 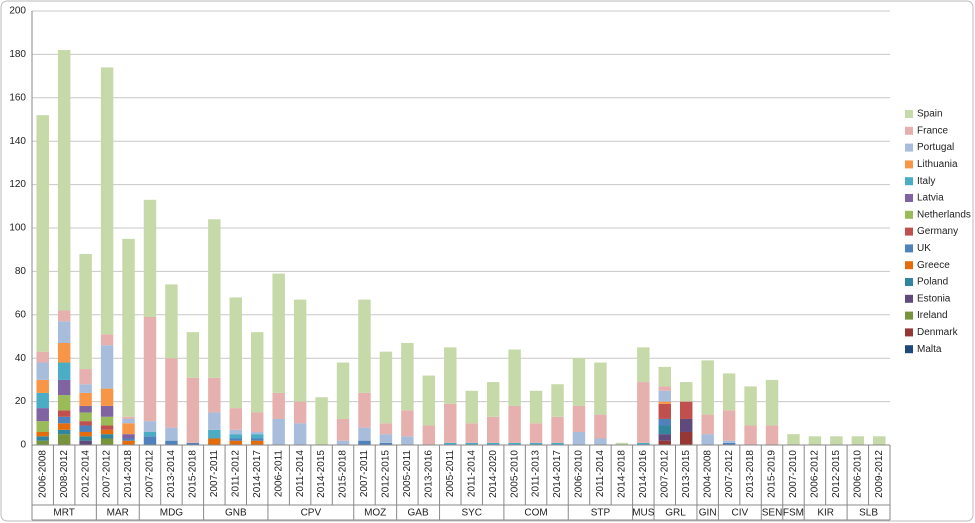 What do you see at coordinates (924, 248) in the screenshot?
I see `legend-label: UK` at bounding box center [924, 248].